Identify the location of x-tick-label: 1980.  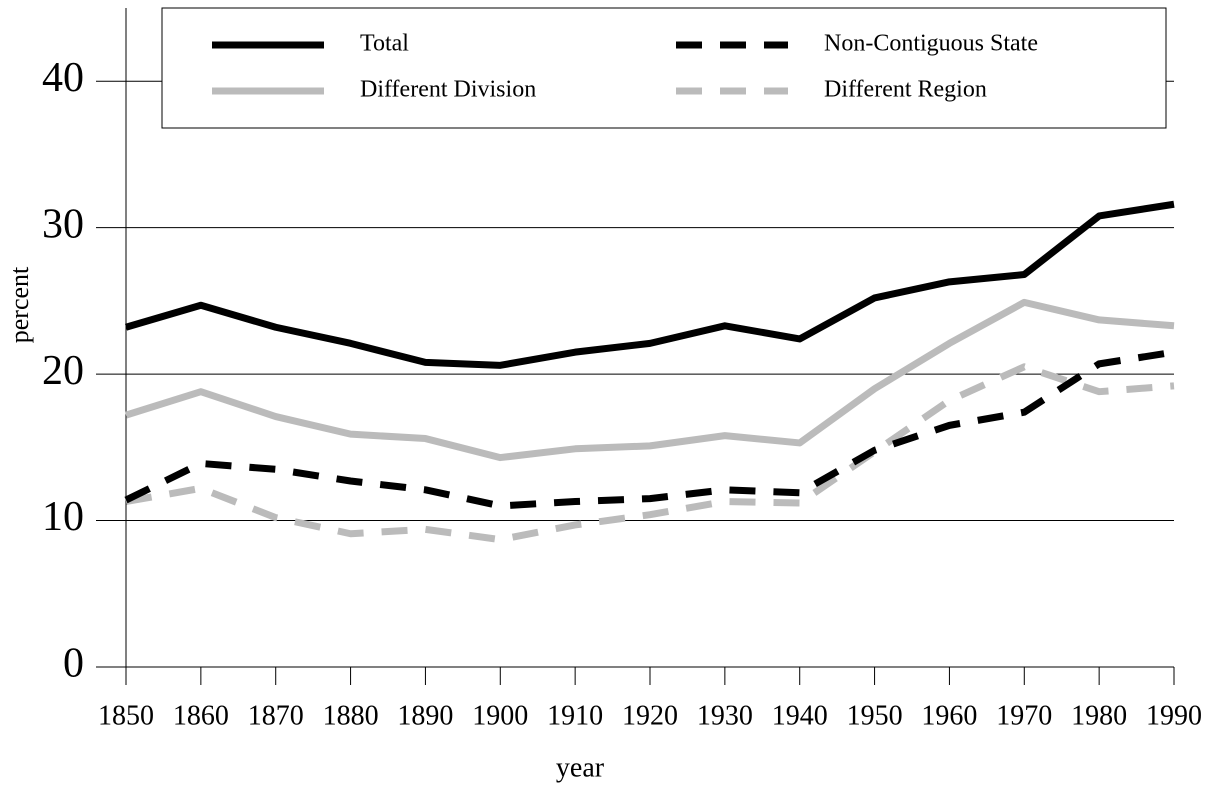
(1099, 715).